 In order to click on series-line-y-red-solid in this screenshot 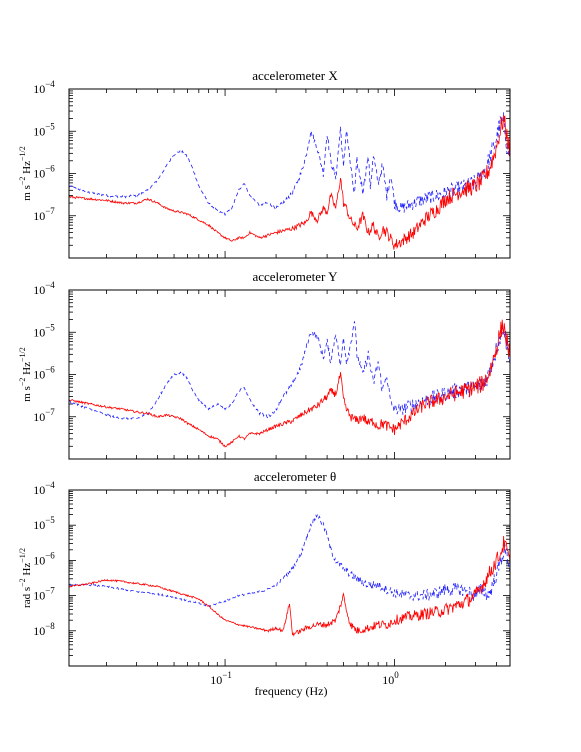, I will do `click(289, 383)`.